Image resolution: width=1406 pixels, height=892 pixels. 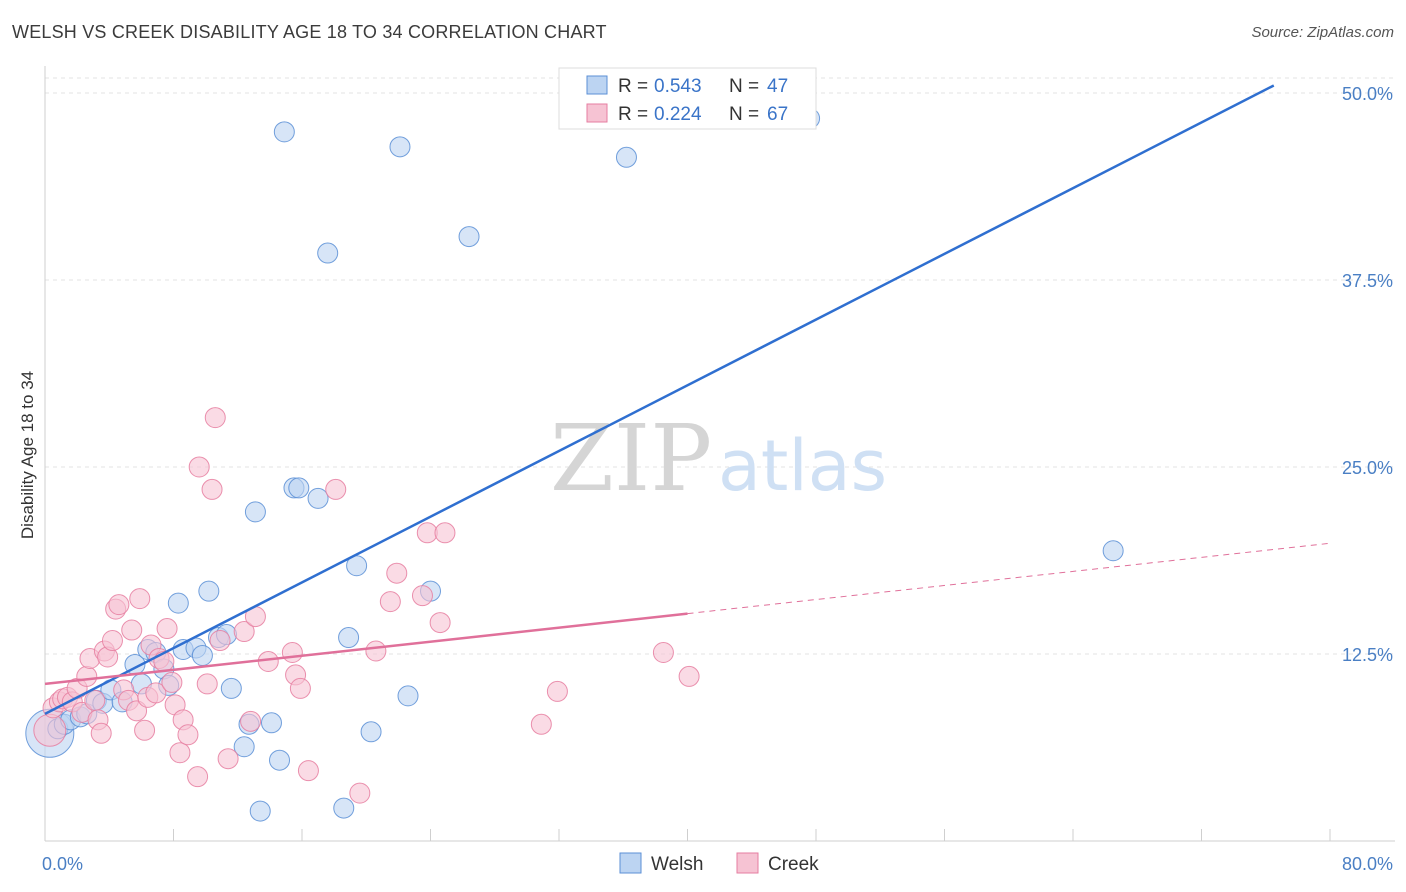 I want to click on legend-creek-n-value: 67, so click(x=777, y=114).